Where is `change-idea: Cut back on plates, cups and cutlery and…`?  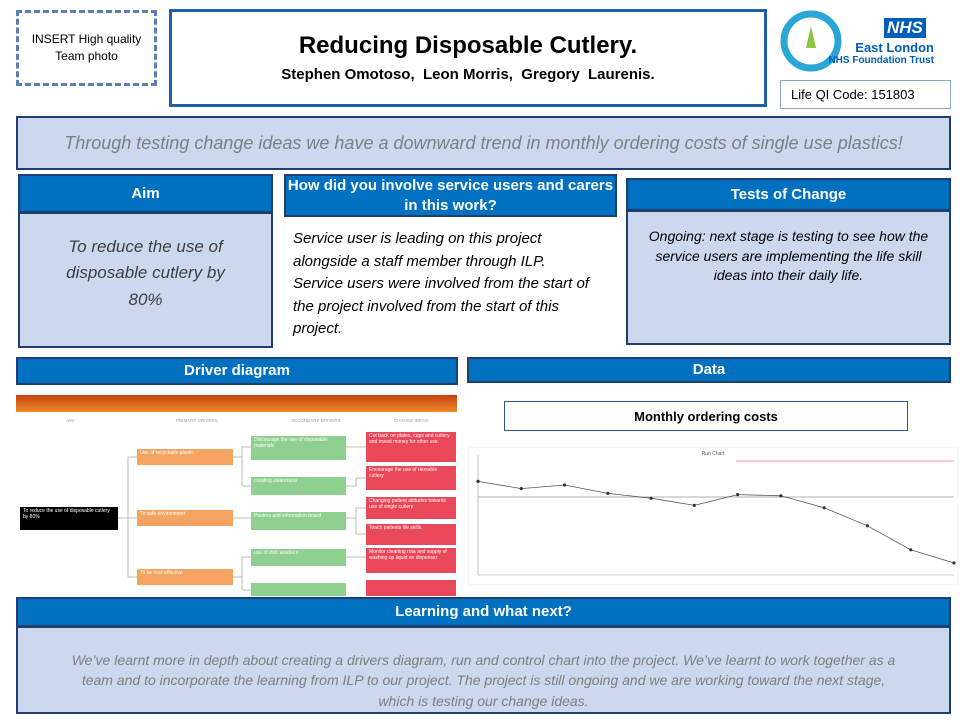
change-idea: Cut back on plates, cups and cutlery and… is located at coordinates (411, 447).